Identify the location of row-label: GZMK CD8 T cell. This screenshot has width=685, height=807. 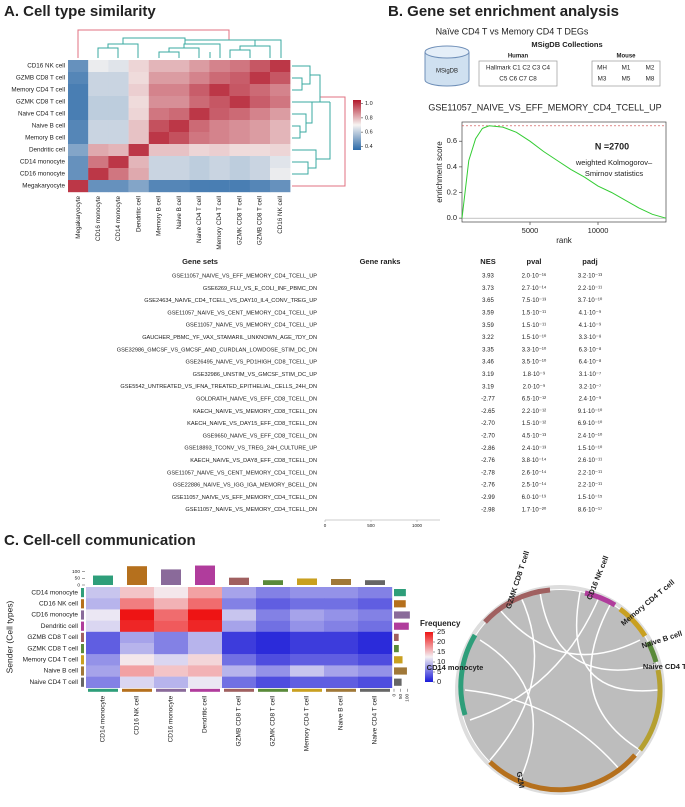
(52, 648).